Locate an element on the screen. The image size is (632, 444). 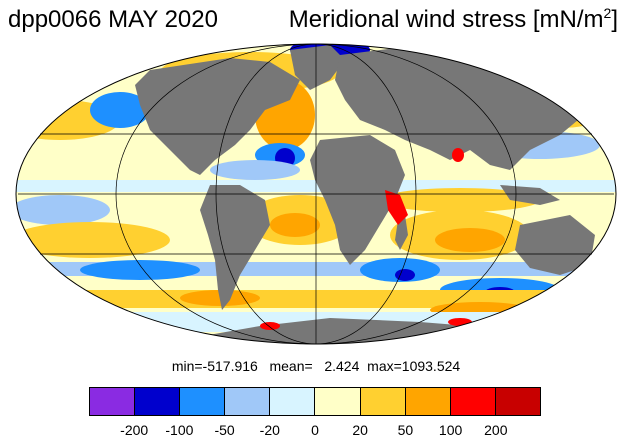
colorbar-tick-label: 200 is located at coordinates (496, 430).